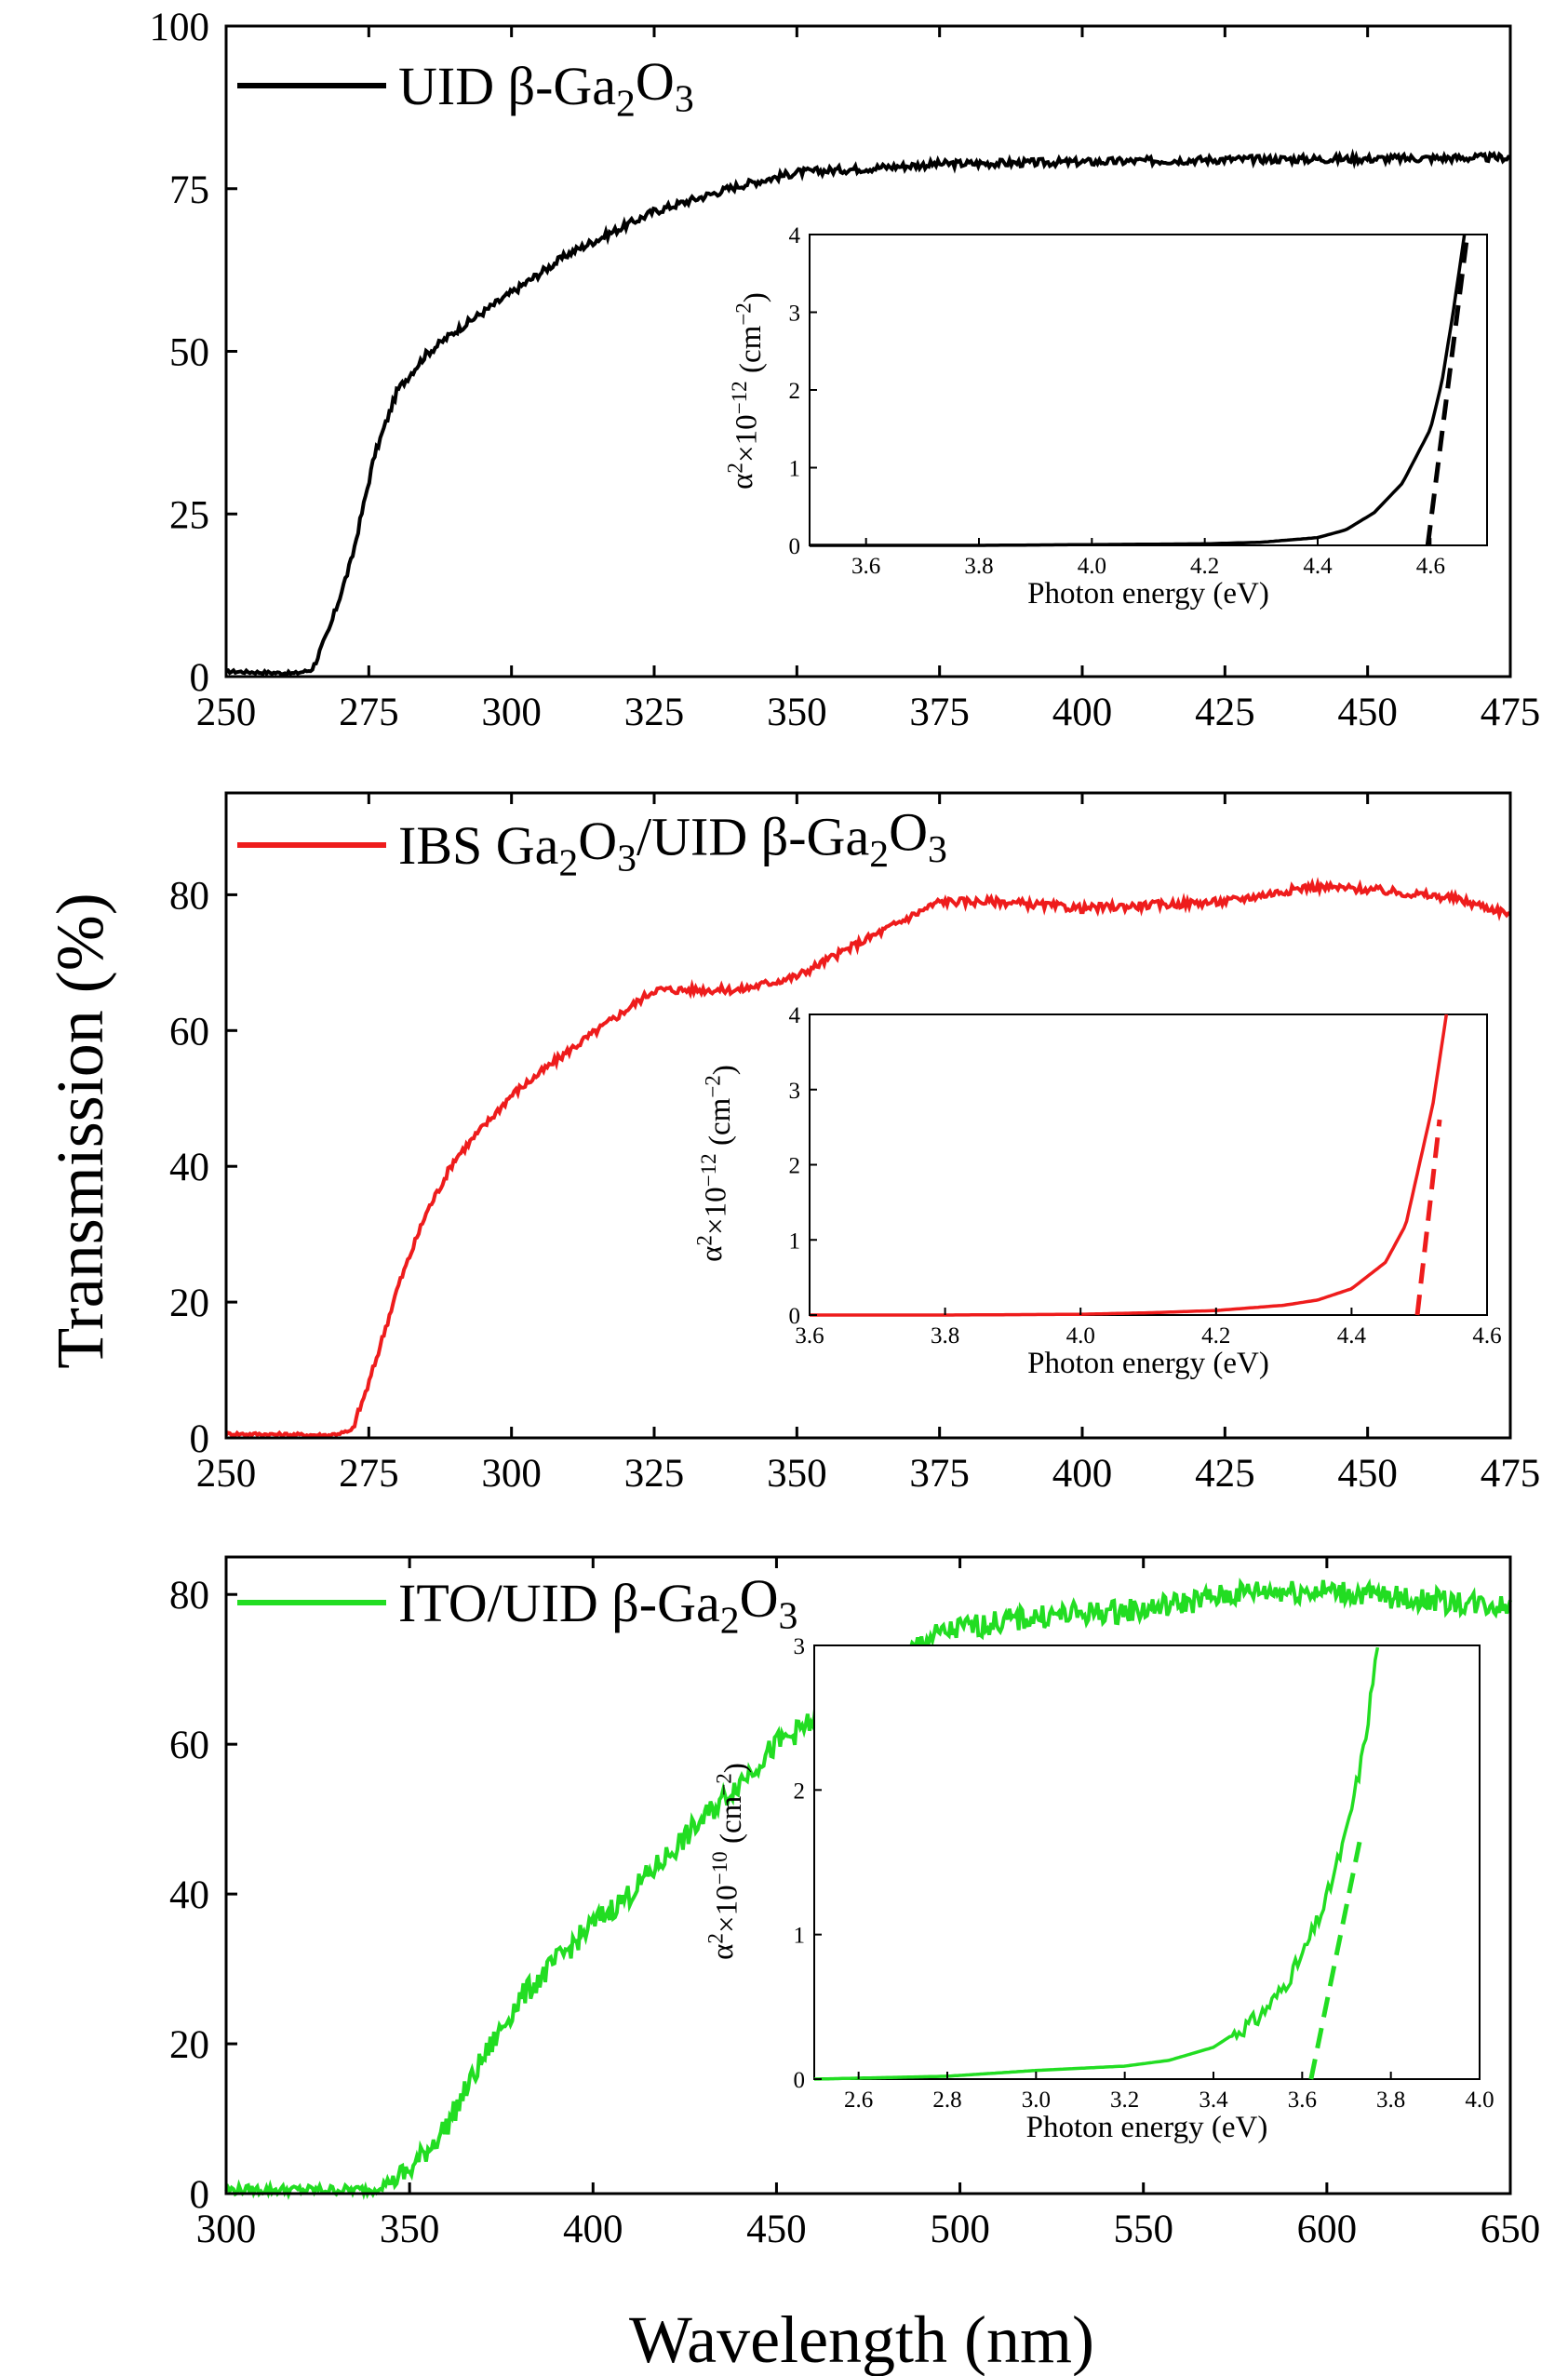 The image size is (1568, 2376). Describe the element at coordinates (1486, 1336) in the screenshot. I see `inset-x-tick-label: 4.6` at that location.